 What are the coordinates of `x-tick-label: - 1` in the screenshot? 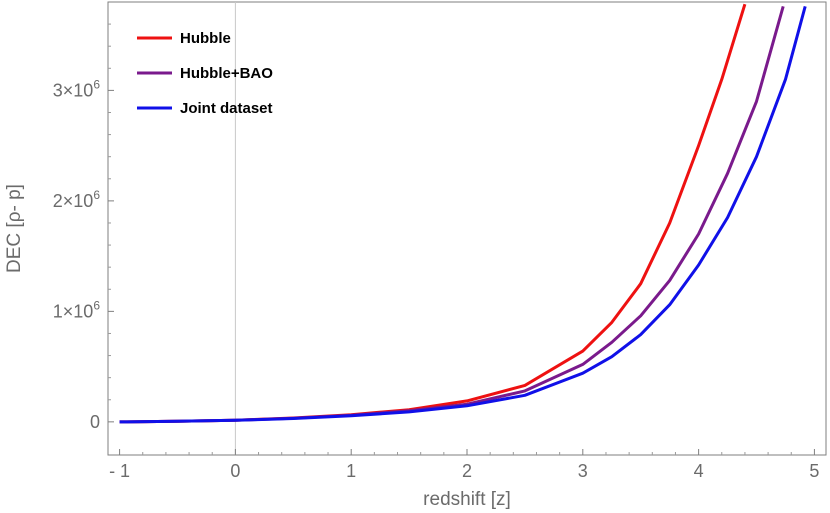 It's located at (119, 471).